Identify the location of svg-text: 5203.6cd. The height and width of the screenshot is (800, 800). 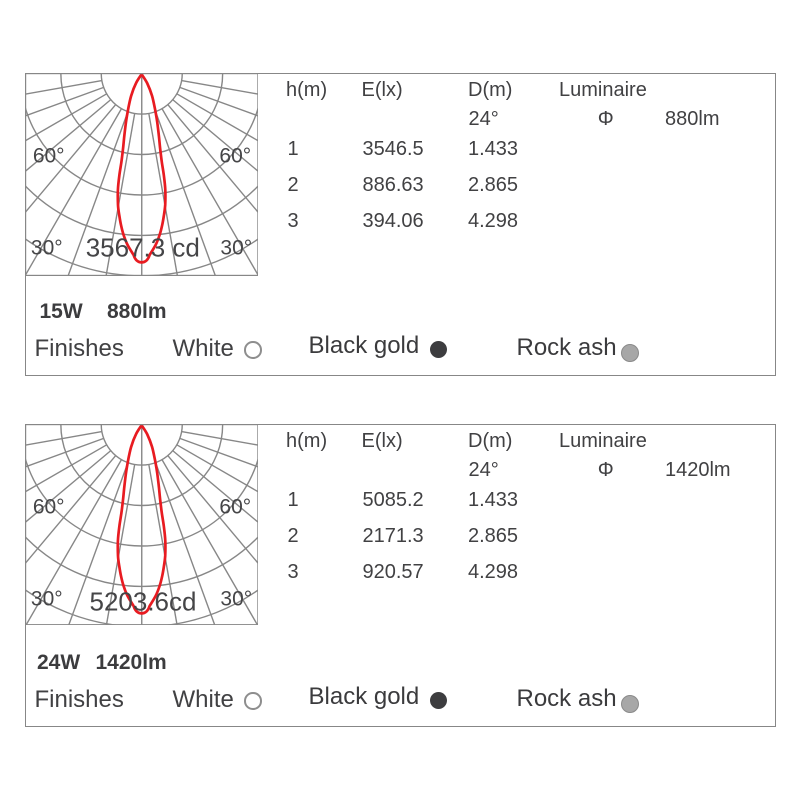
(142, 601).